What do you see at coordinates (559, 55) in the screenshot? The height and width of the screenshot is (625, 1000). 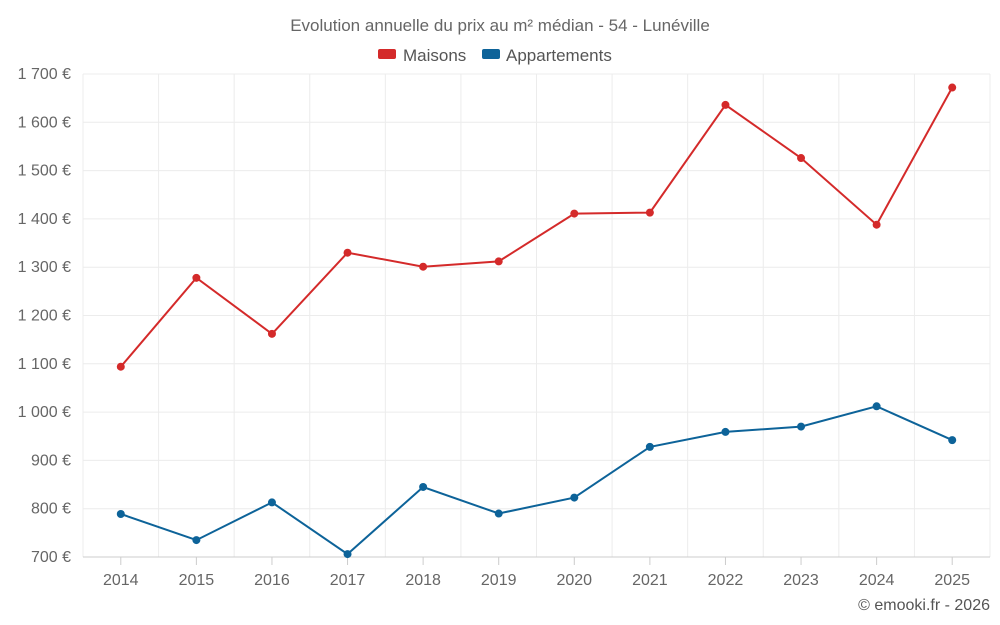 I see `legend-label-appartements: Appartements` at bounding box center [559, 55].